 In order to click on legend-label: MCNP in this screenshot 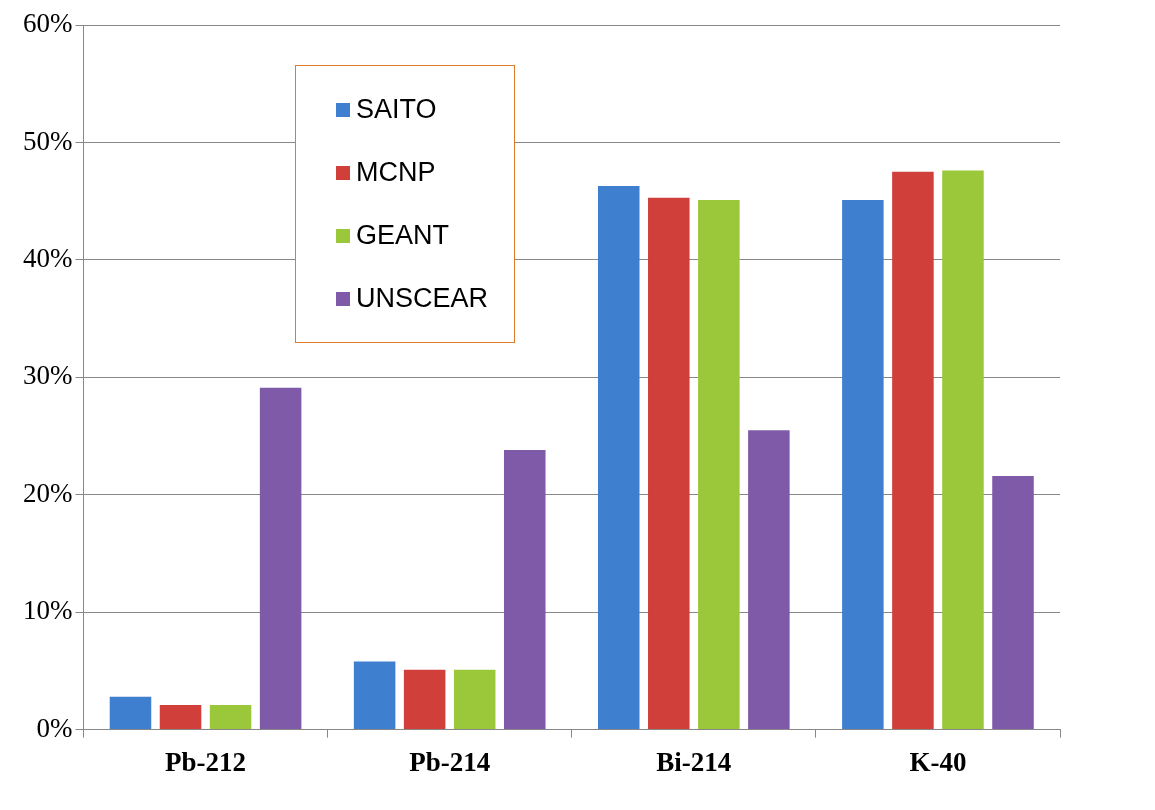, I will do `click(396, 172)`.